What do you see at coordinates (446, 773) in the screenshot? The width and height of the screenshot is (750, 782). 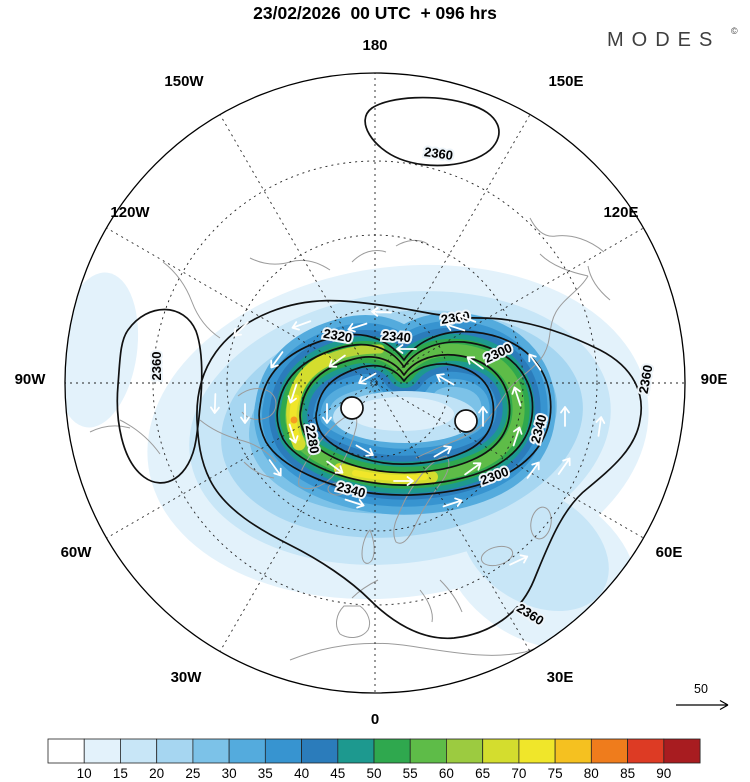 I see `colorbar-tick: 60` at bounding box center [446, 773].